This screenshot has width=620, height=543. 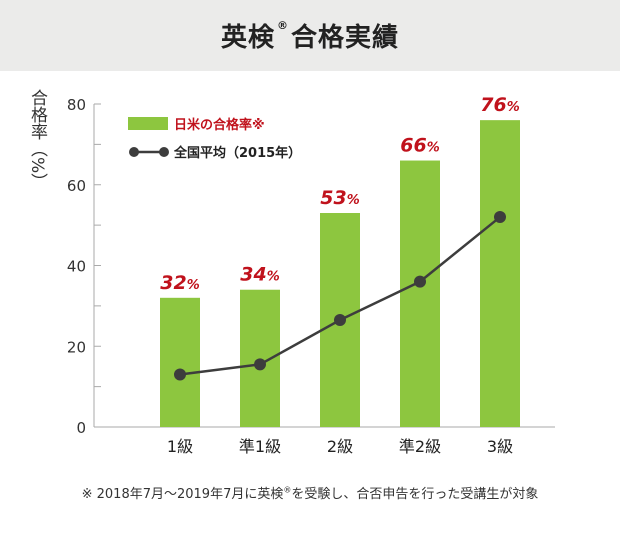 What do you see at coordinates (179, 283) in the screenshot?
I see `bar-value-label: 32%` at bounding box center [179, 283].